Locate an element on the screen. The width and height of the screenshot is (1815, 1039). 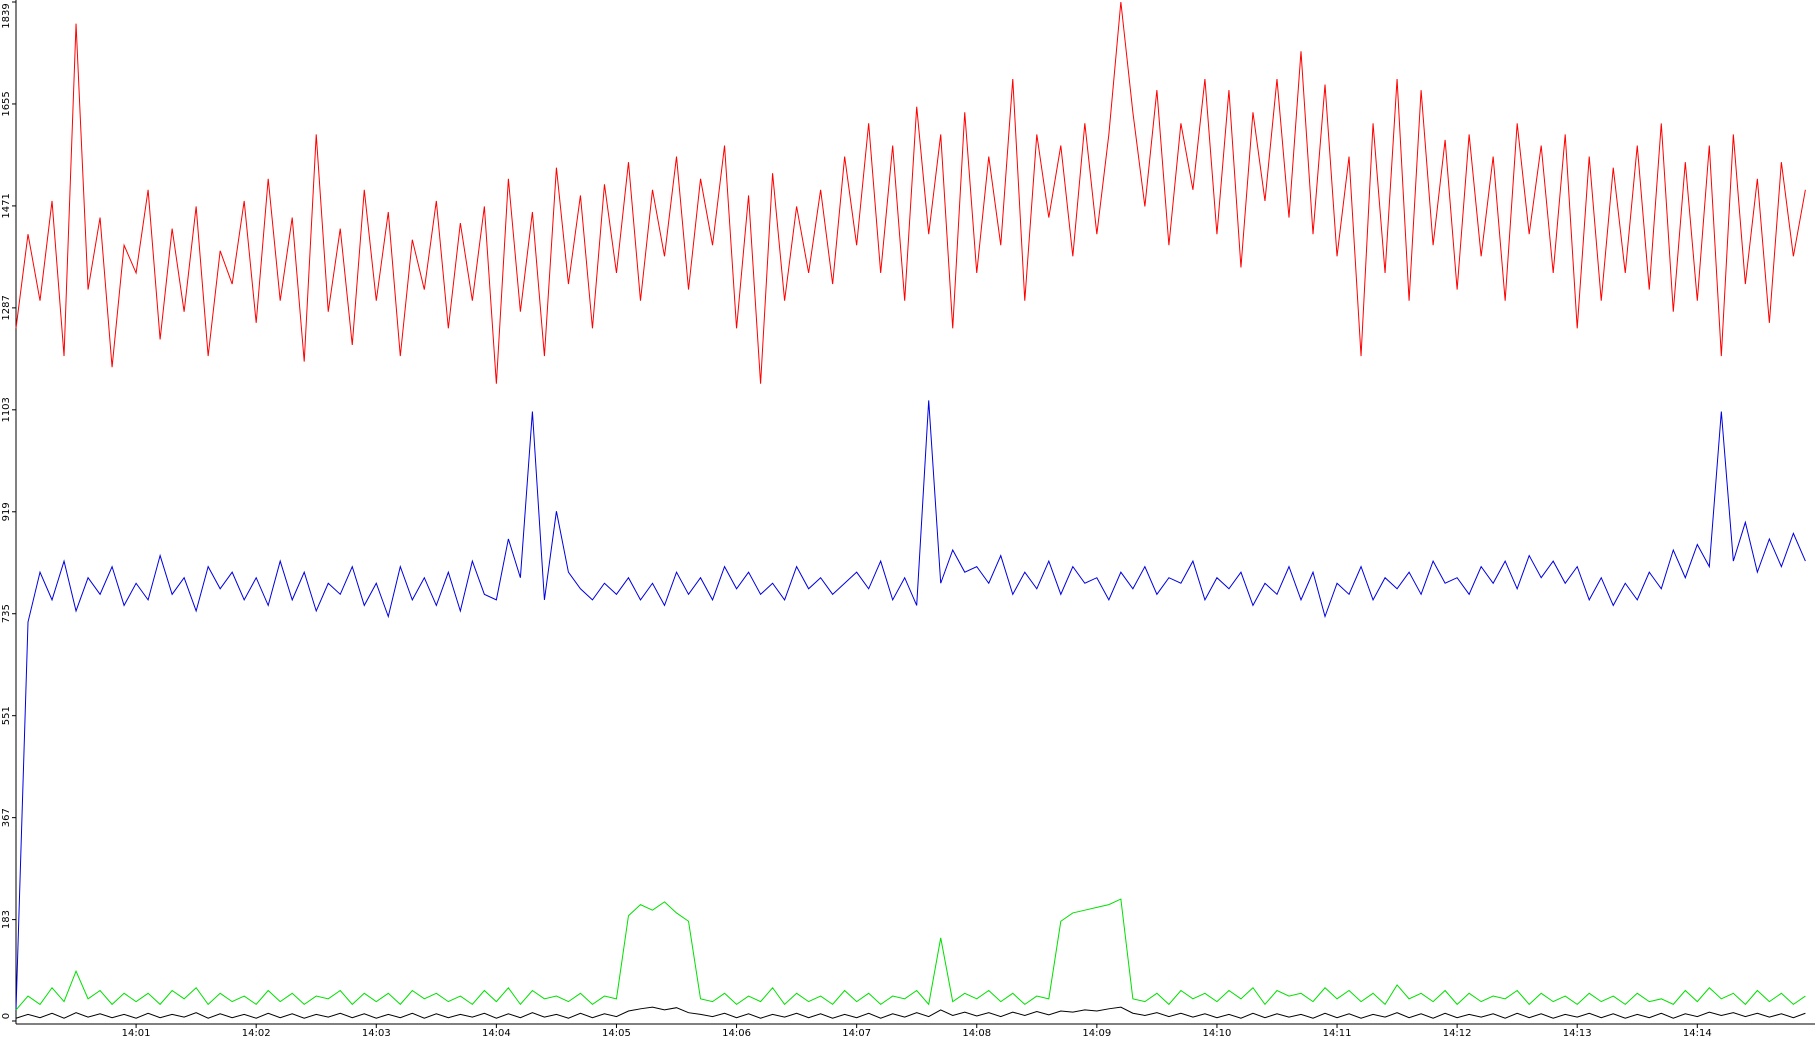
x-tick-label: 14:13 is located at coordinates (1577, 1033).